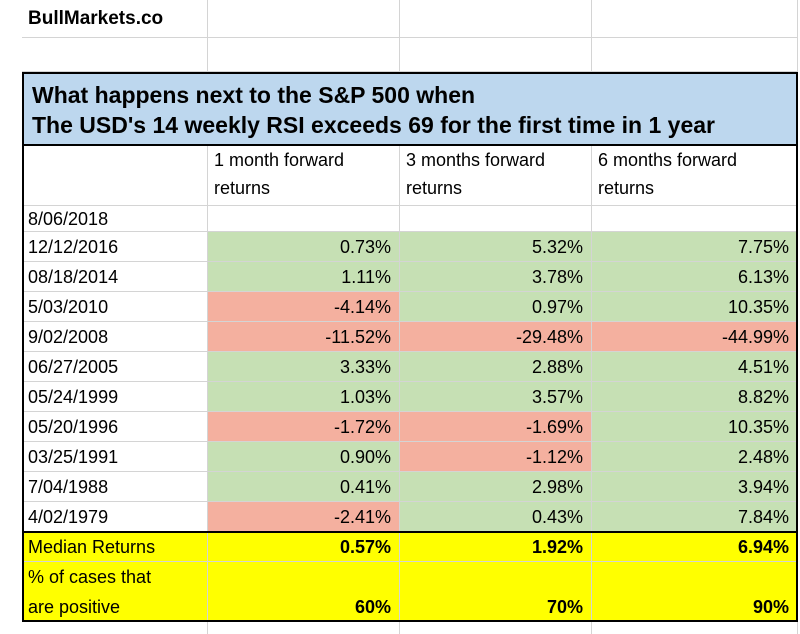 The image size is (800, 634). Describe the element at coordinates (304, 457) in the screenshot. I see `return-1-month: 0.90%` at that location.